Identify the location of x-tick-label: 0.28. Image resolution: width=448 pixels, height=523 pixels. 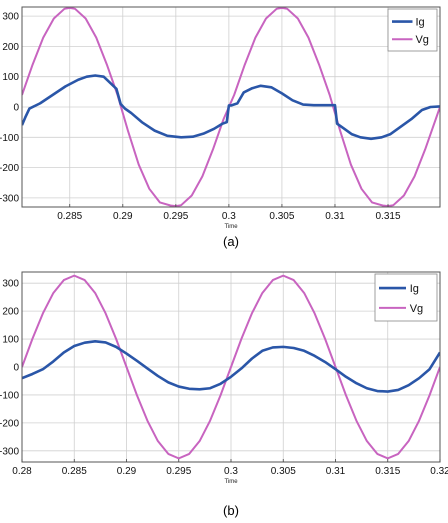
(22, 471).